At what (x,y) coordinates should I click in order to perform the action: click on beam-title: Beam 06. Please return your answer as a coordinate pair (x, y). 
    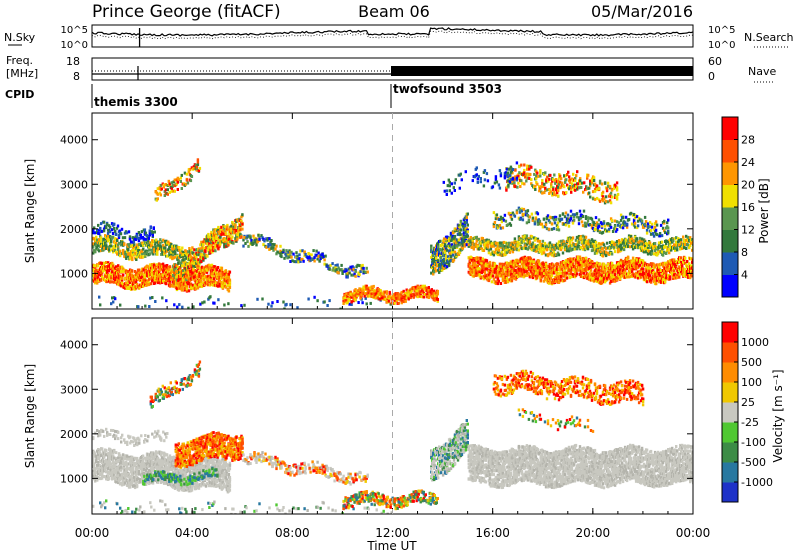
    Looking at the image, I should click on (394, 11).